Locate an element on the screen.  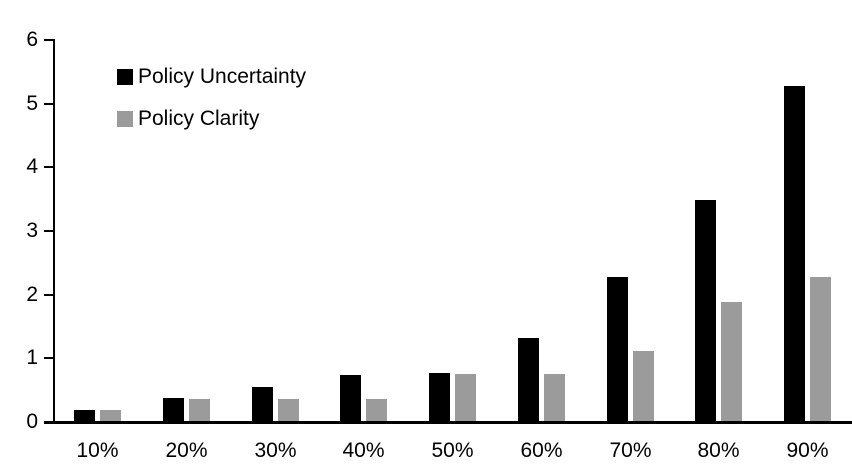
bar-policy-uncertainty-20% is located at coordinates (173, 410).